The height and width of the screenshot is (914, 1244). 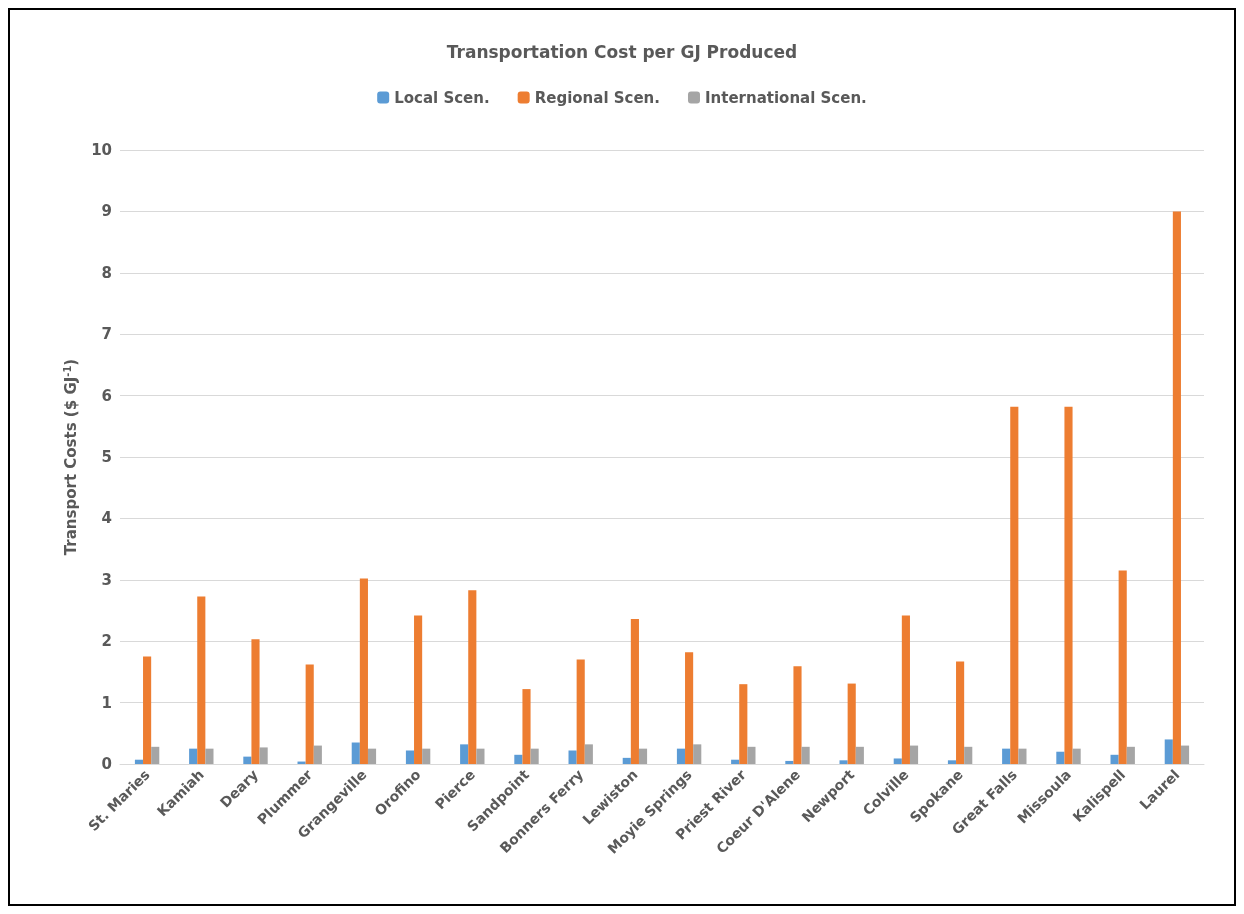 What do you see at coordinates (597, 97) in the screenshot?
I see `legend-label: Regional Scen.` at bounding box center [597, 97].